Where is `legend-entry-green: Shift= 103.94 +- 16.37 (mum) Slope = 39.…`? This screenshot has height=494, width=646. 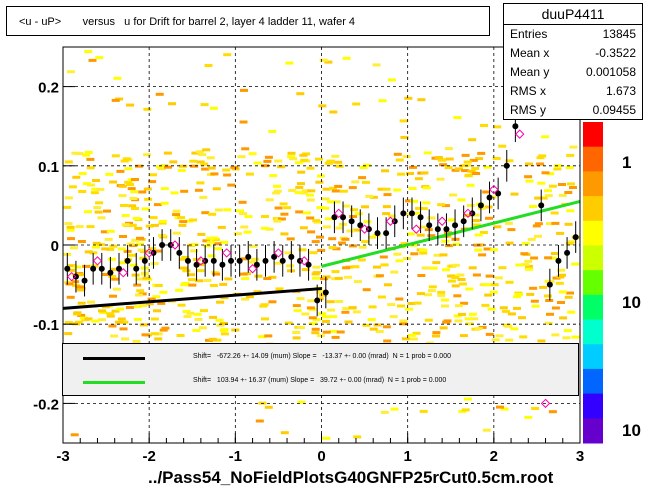 legend-entry-green: Shift= 103.94 +- 16.37 (mum) Slope = 39.… is located at coordinates (320, 382).